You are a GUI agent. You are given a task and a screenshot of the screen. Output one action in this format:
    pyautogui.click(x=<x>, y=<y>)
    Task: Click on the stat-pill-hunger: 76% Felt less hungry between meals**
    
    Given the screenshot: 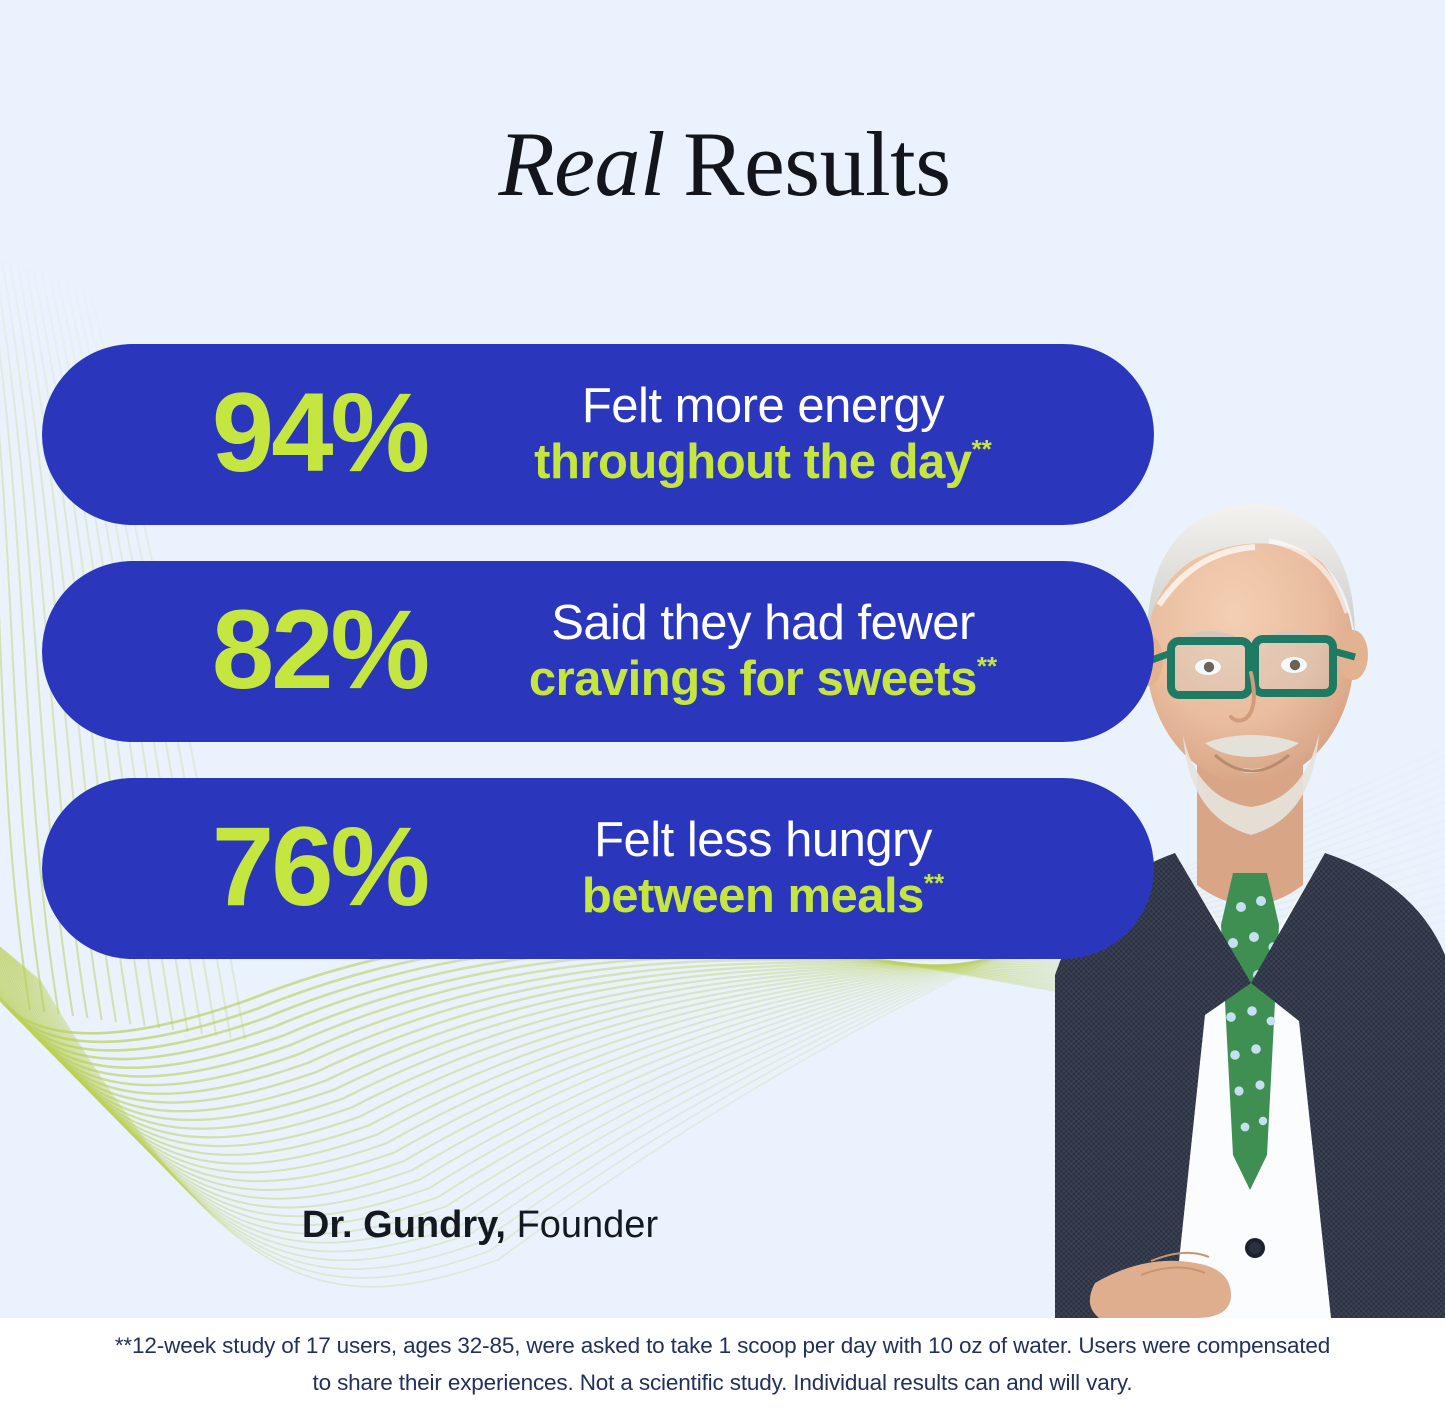 What is the action you would take?
    pyautogui.click(x=598, y=868)
    